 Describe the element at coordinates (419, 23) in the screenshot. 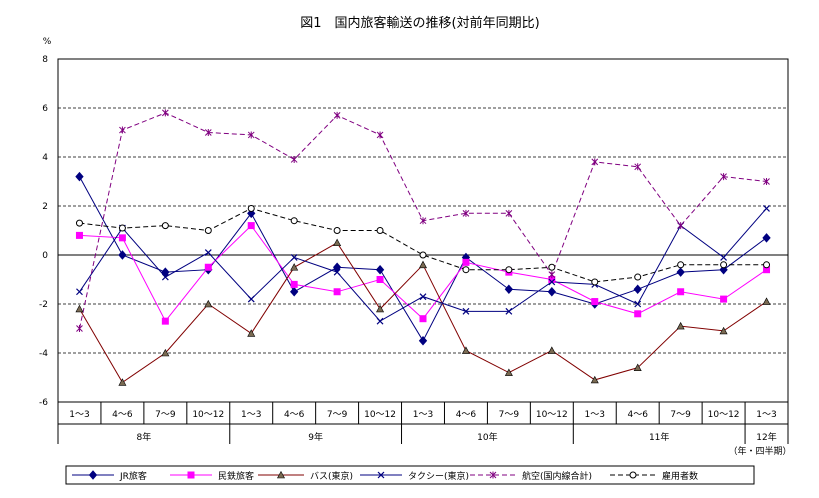

I see `chart-title: 図1 国内旅客輸送の推移(対前年同期比)` at that location.